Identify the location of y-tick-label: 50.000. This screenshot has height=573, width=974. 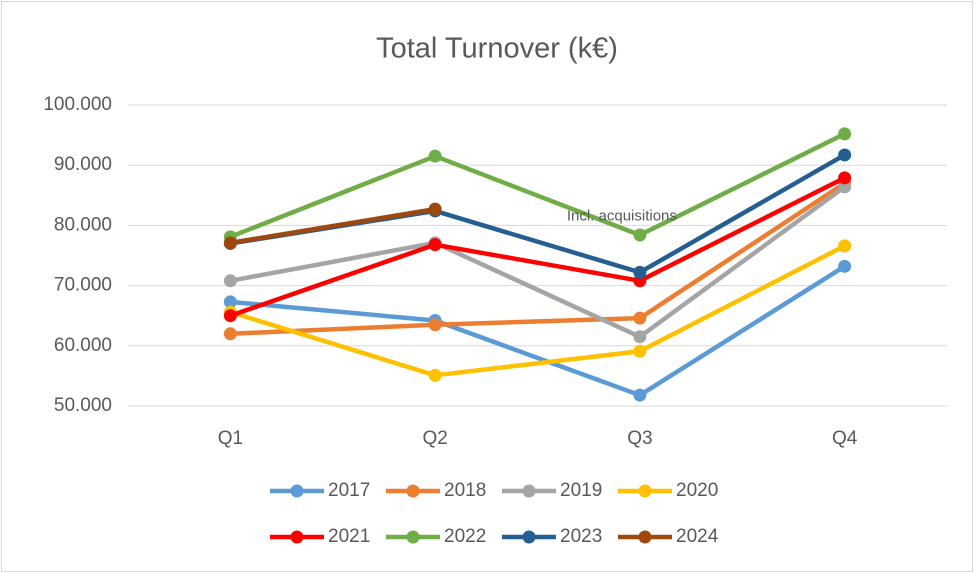
(83, 405).